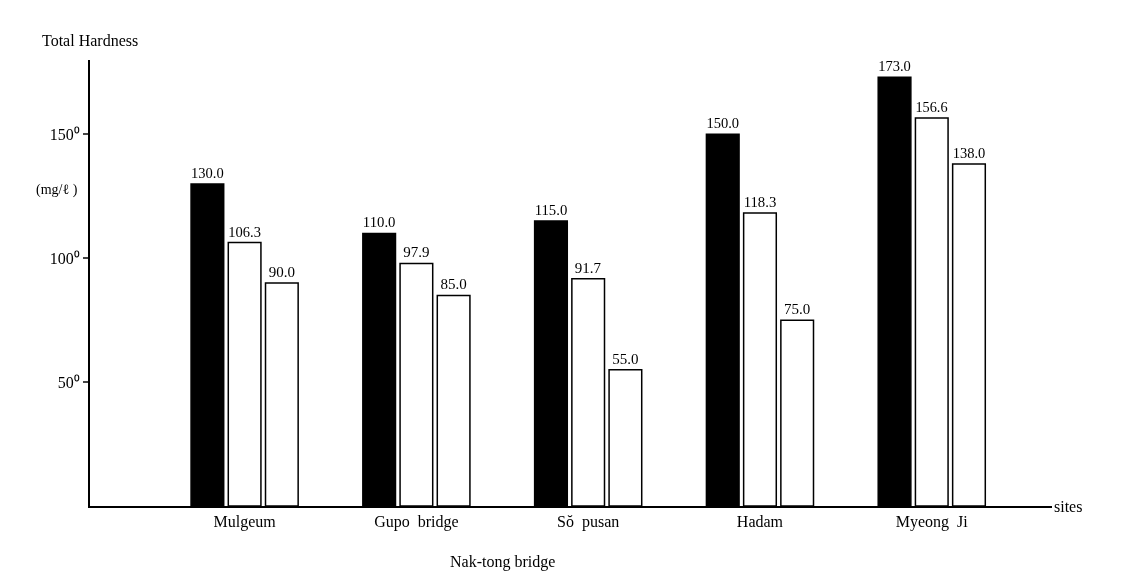  What do you see at coordinates (453, 284) in the screenshot?
I see `data-label: 85.0` at bounding box center [453, 284].